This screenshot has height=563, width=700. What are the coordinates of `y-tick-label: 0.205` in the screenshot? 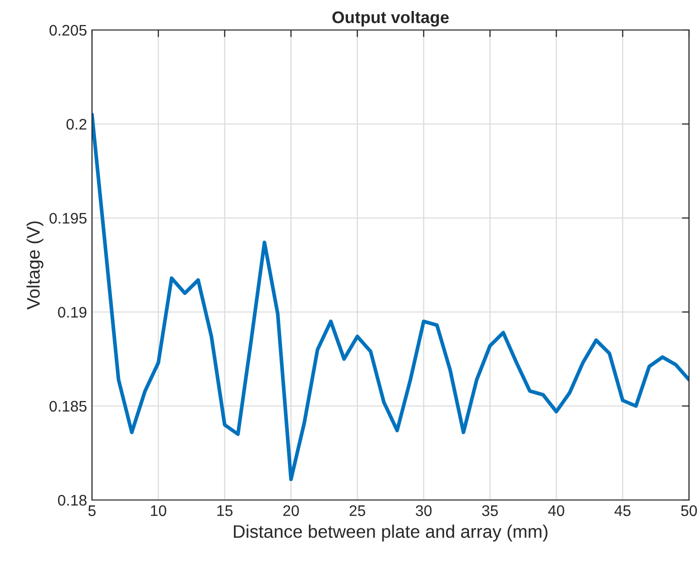 It's located at (68, 30).